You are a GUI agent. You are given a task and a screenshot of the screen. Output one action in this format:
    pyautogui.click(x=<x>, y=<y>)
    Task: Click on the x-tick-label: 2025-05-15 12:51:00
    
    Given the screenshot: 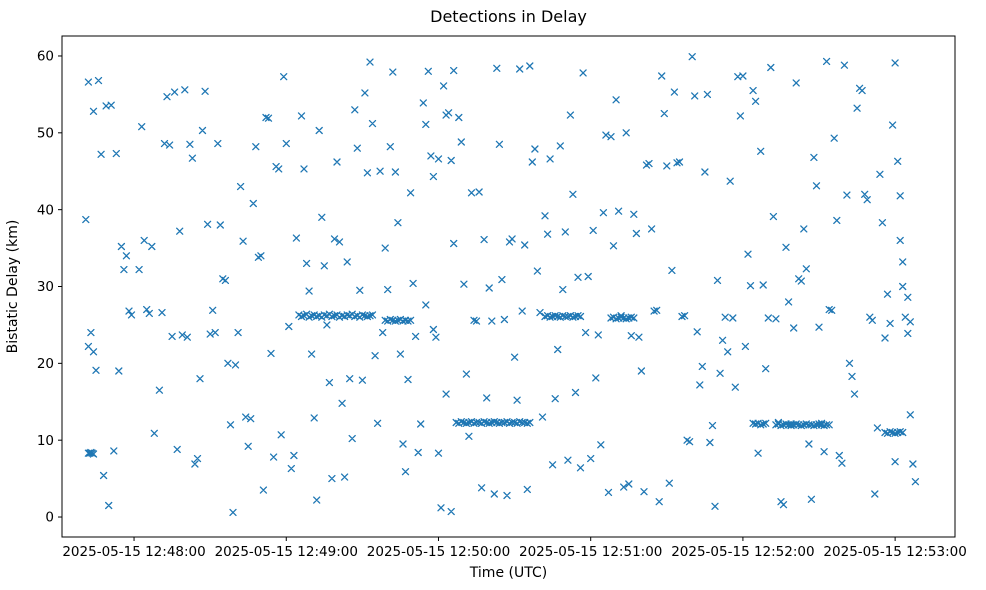 What is the action you would take?
    pyautogui.click(x=590, y=552)
    